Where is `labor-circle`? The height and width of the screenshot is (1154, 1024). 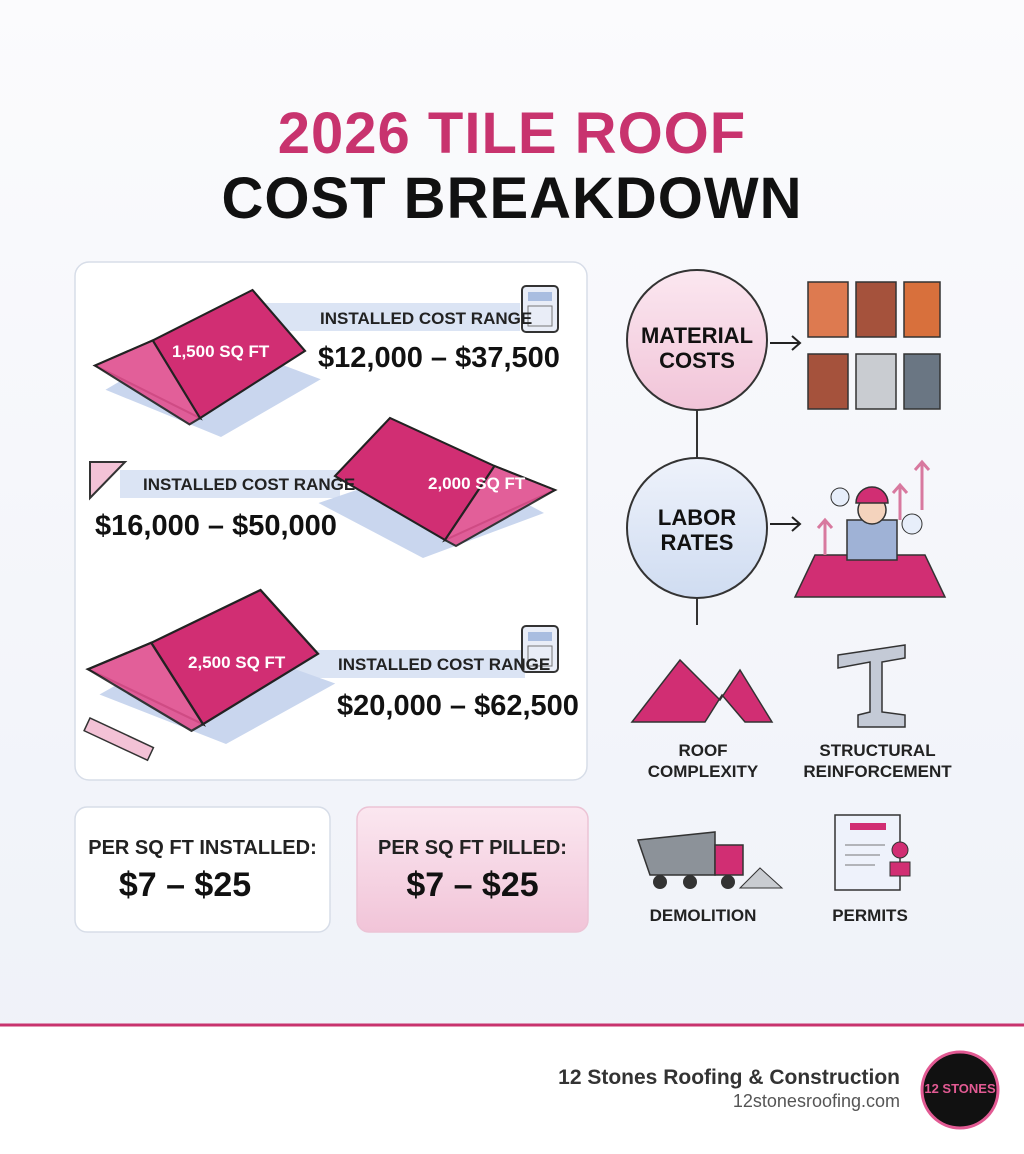
labor-circle is located at coordinates (697, 528).